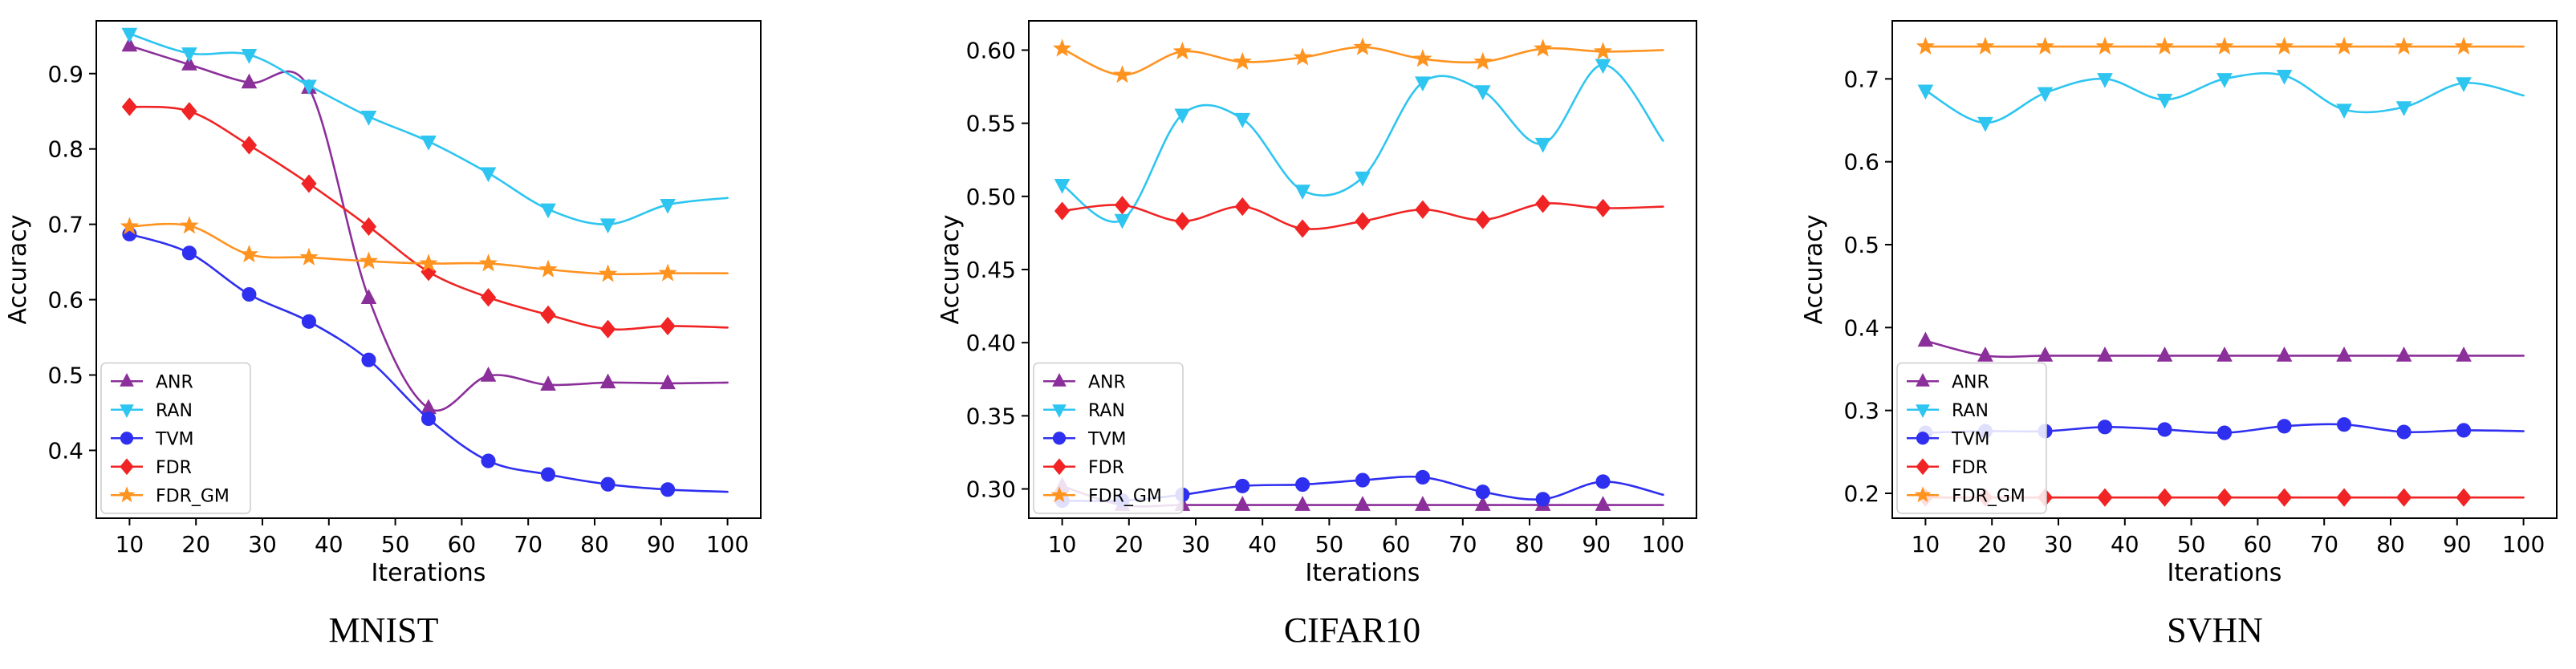 This screenshot has width=2576, height=669. I want to click on cifar10-x-tick-label: 60, so click(1397, 544).